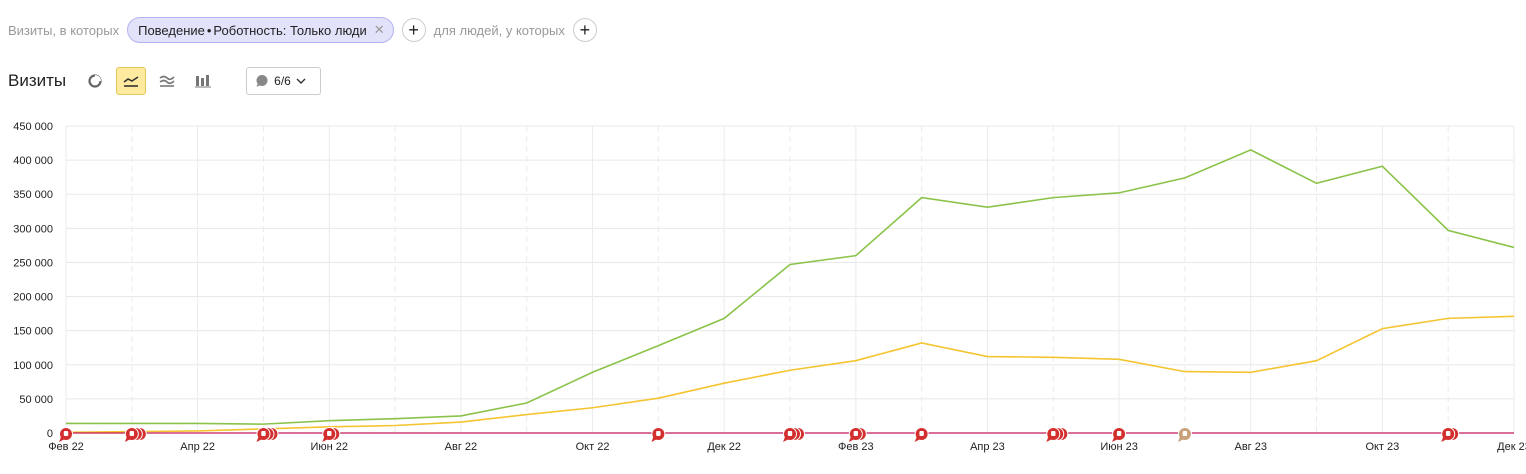 This screenshot has height=474, width=1526. I want to click on add-people-filter-button: +, so click(584, 30).